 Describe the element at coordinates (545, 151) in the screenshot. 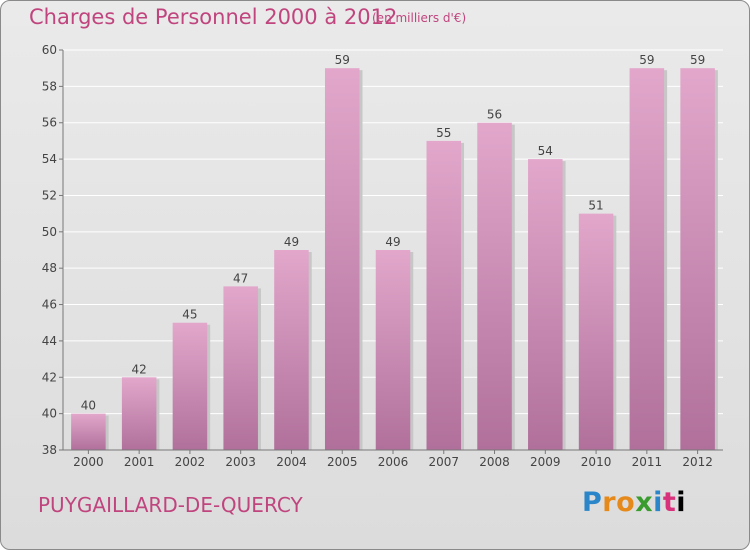

I see `bar-value-label: 54` at that location.